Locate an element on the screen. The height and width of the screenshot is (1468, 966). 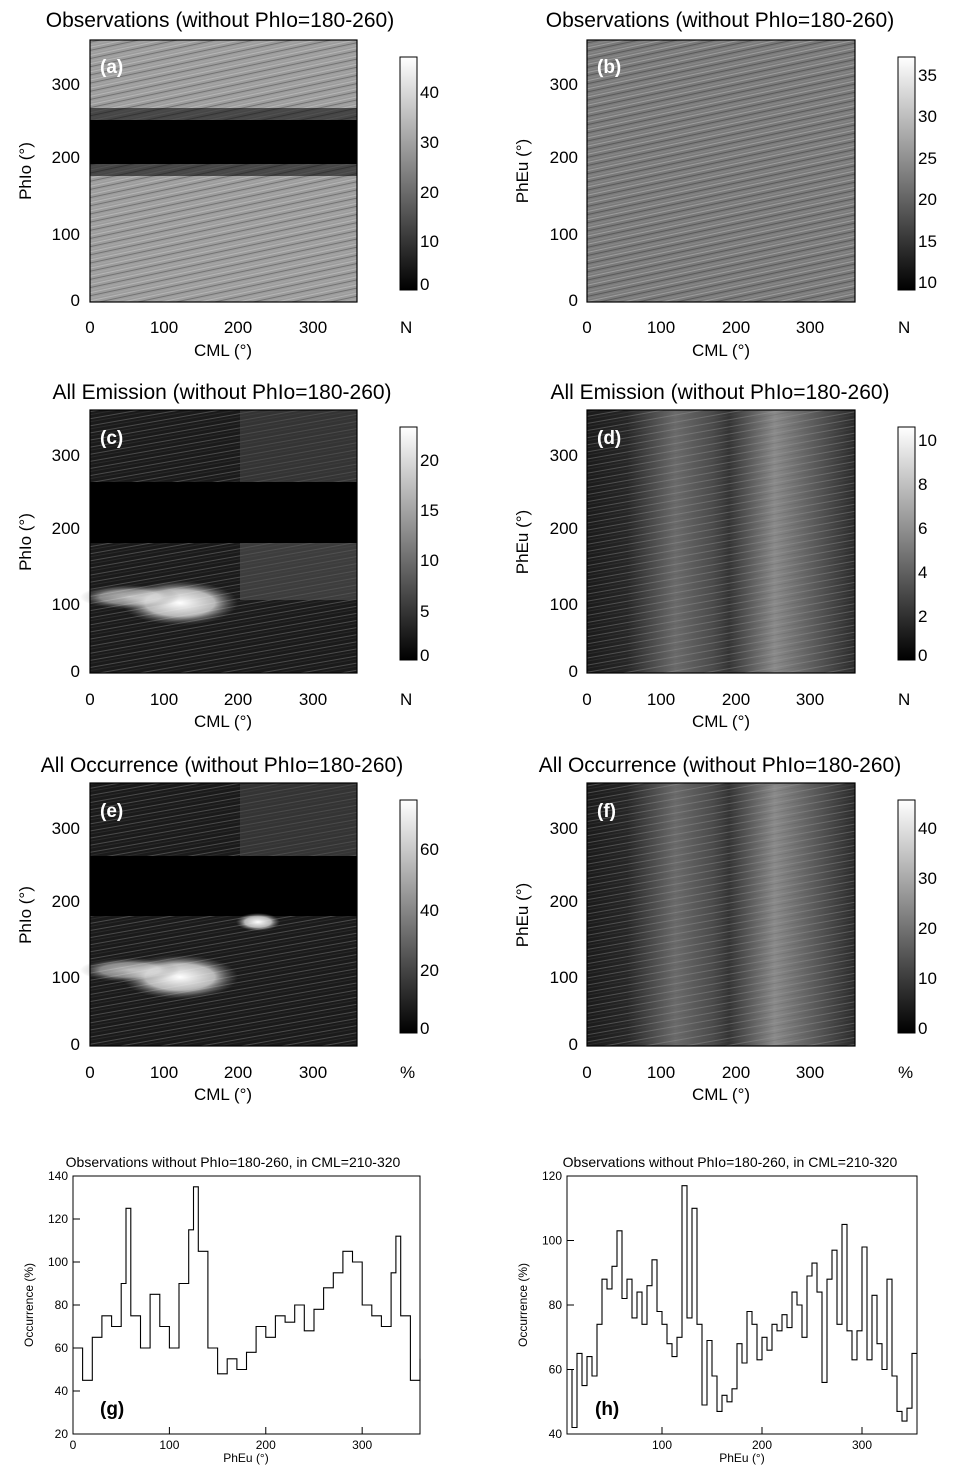
panel-e-cbtick-3: 60 is located at coordinates (429, 849).